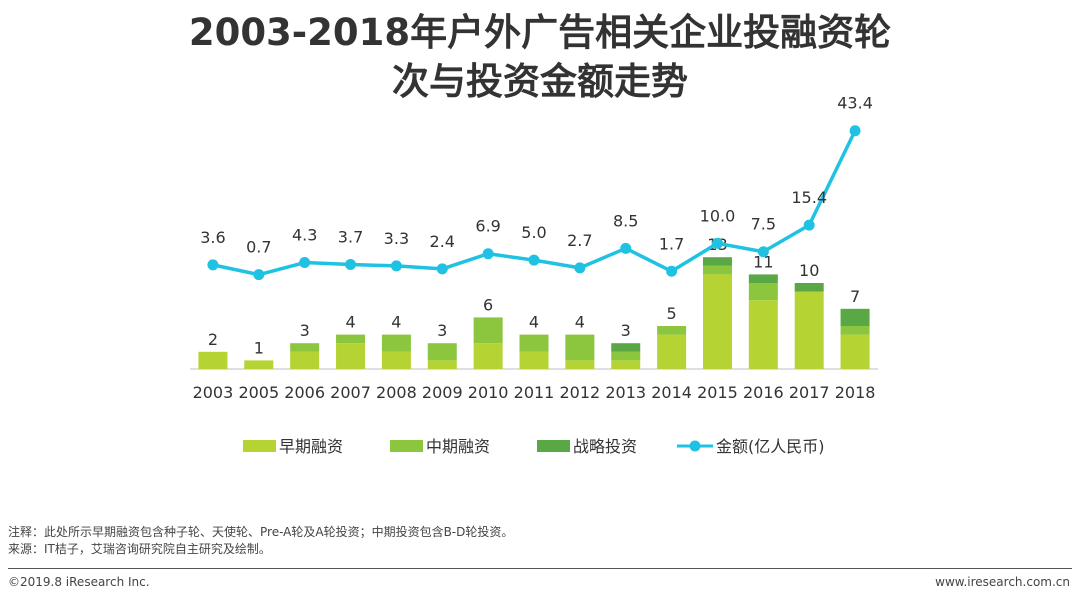 The width and height of the screenshot is (1080, 604). Describe the element at coordinates (488, 392) in the screenshot. I see `x-tick-label: 2010` at that location.